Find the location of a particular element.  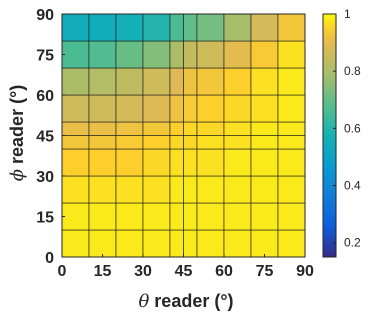

x-axis-label-text: reader (°) is located at coordinates (191, 301).